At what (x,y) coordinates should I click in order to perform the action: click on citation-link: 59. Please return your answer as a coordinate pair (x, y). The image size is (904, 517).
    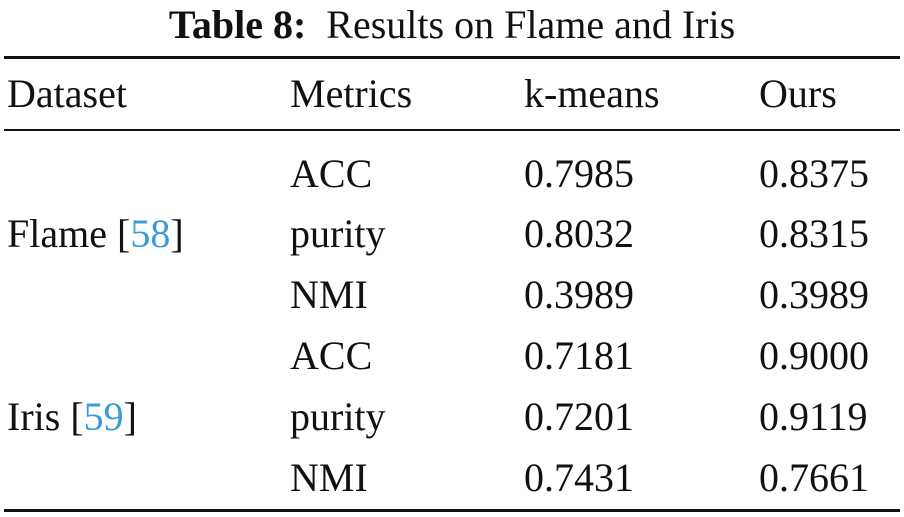
    Looking at the image, I should click on (103, 416).